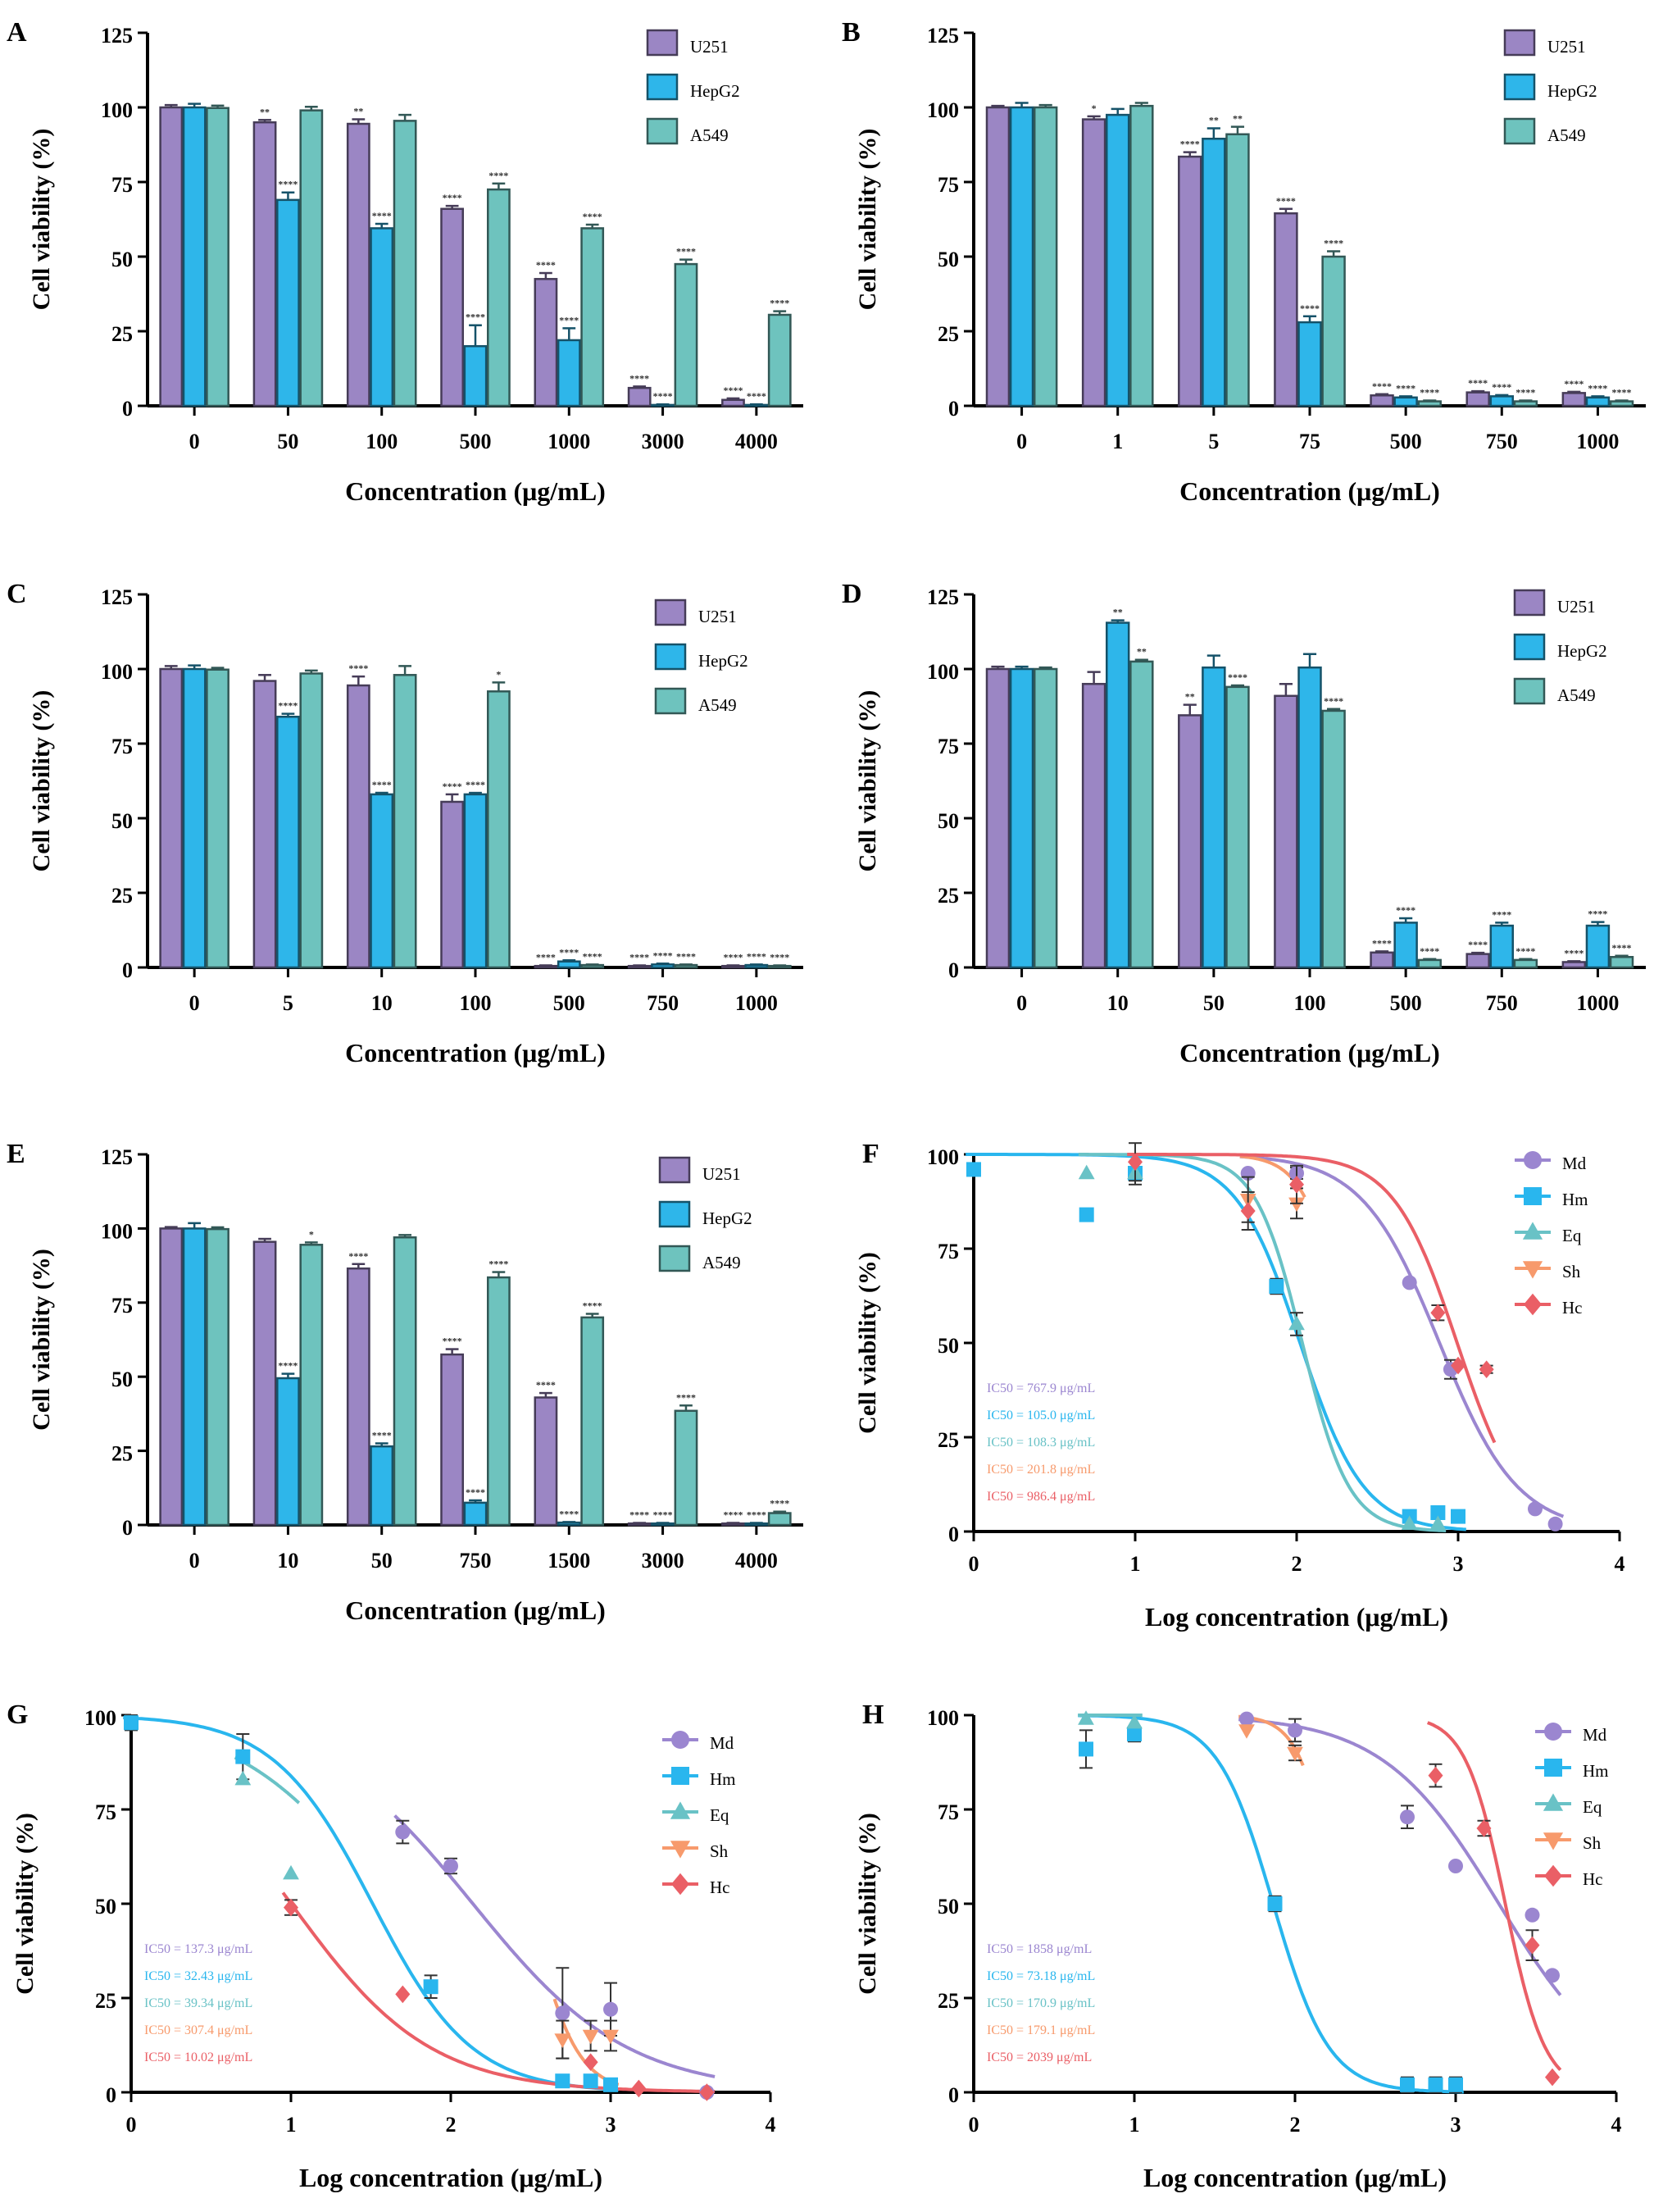 This screenshot has width=1654, height=2212. Describe the element at coordinates (871, 1154) in the screenshot. I see `panel-label-F: F` at that location.